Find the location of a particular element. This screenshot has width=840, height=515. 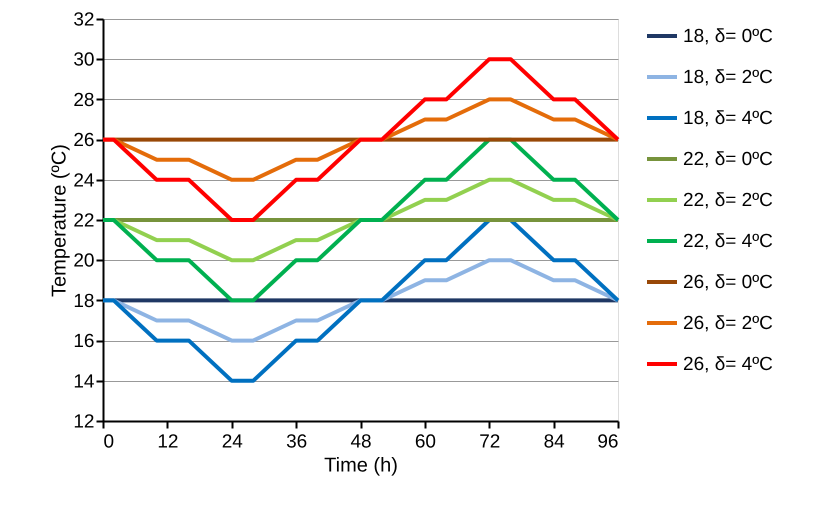

x-tick-label: 48 is located at coordinates (361, 442).